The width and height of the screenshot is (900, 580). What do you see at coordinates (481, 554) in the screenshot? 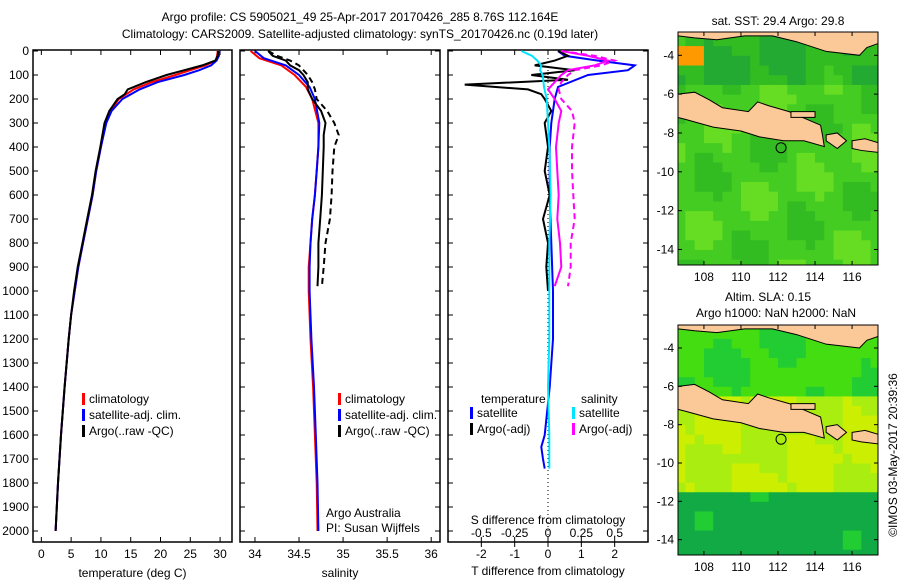
I see `x-tick-label: -2` at bounding box center [481, 554].